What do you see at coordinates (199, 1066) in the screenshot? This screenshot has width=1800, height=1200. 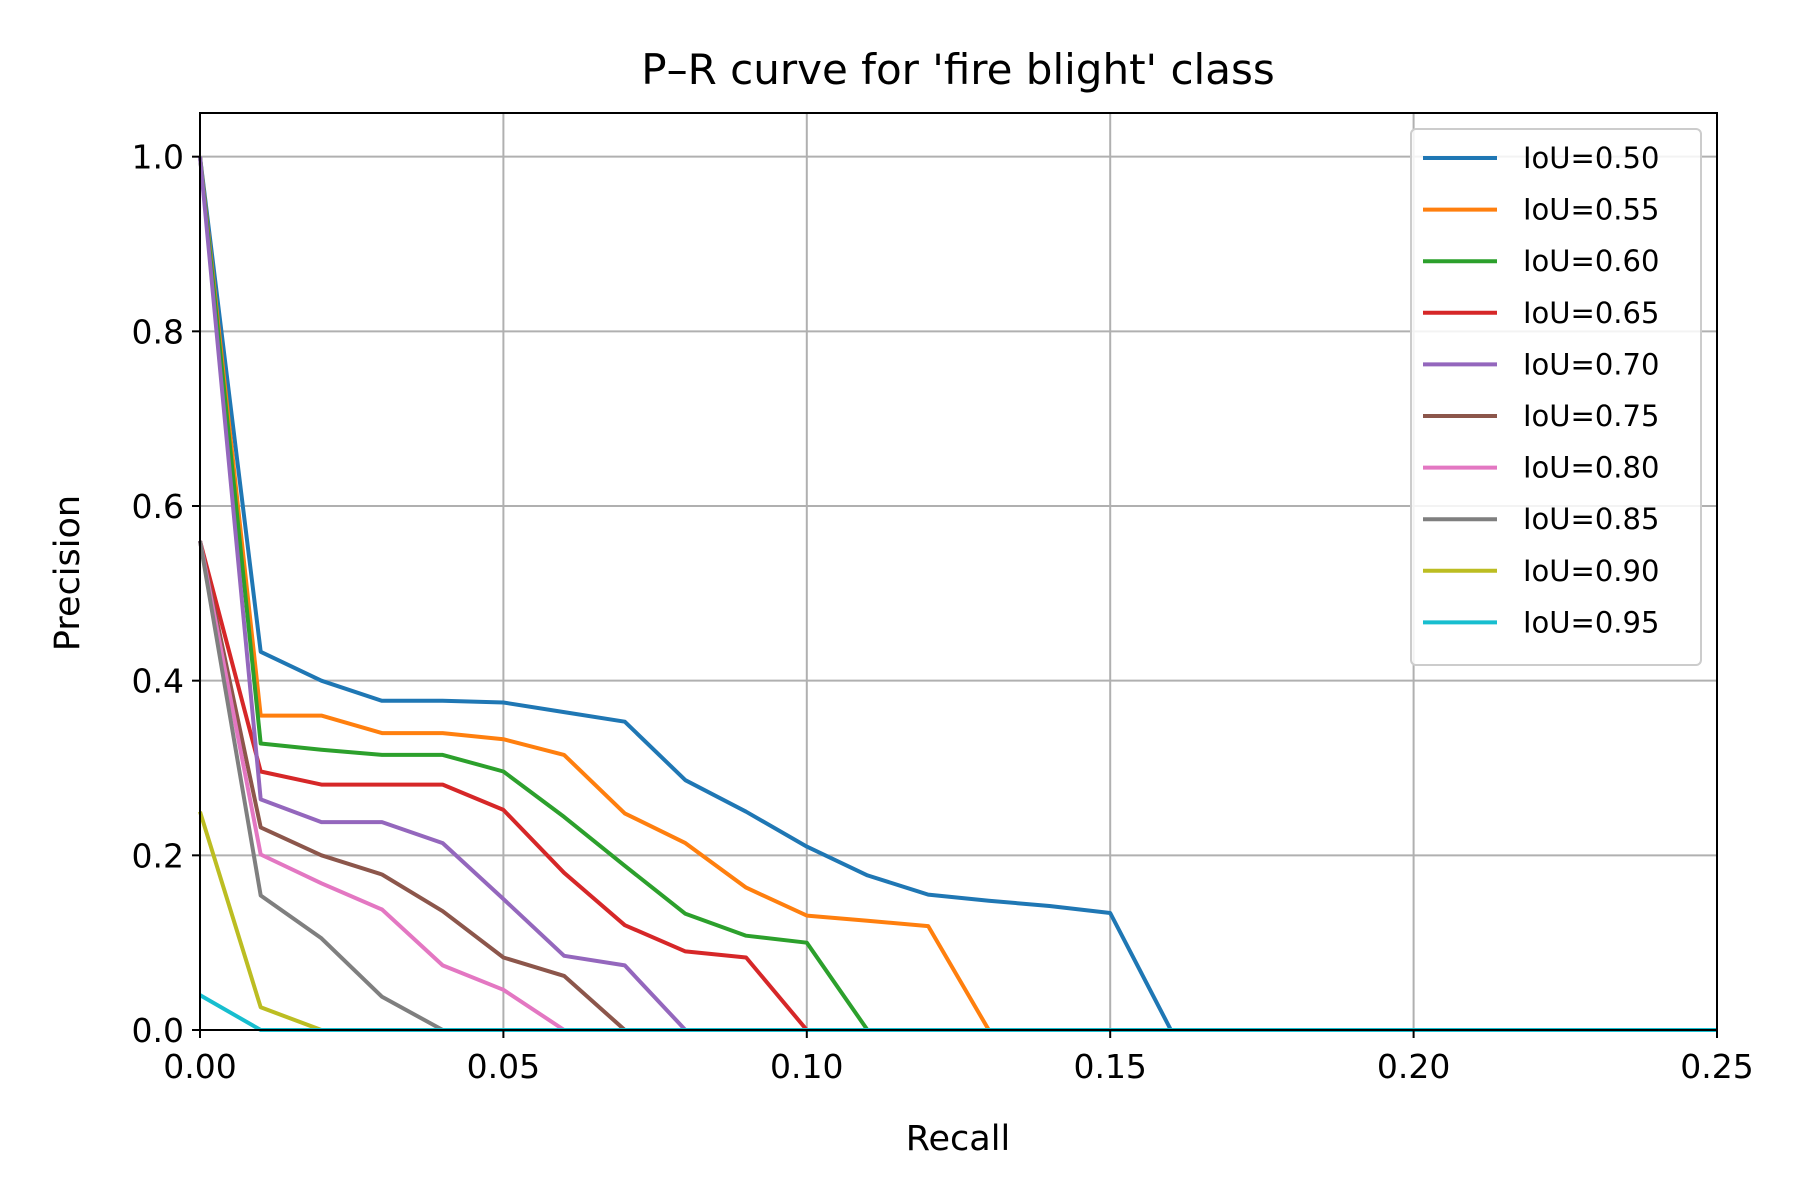 I see `x-tick-label: 0.00` at bounding box center [199, 1066].